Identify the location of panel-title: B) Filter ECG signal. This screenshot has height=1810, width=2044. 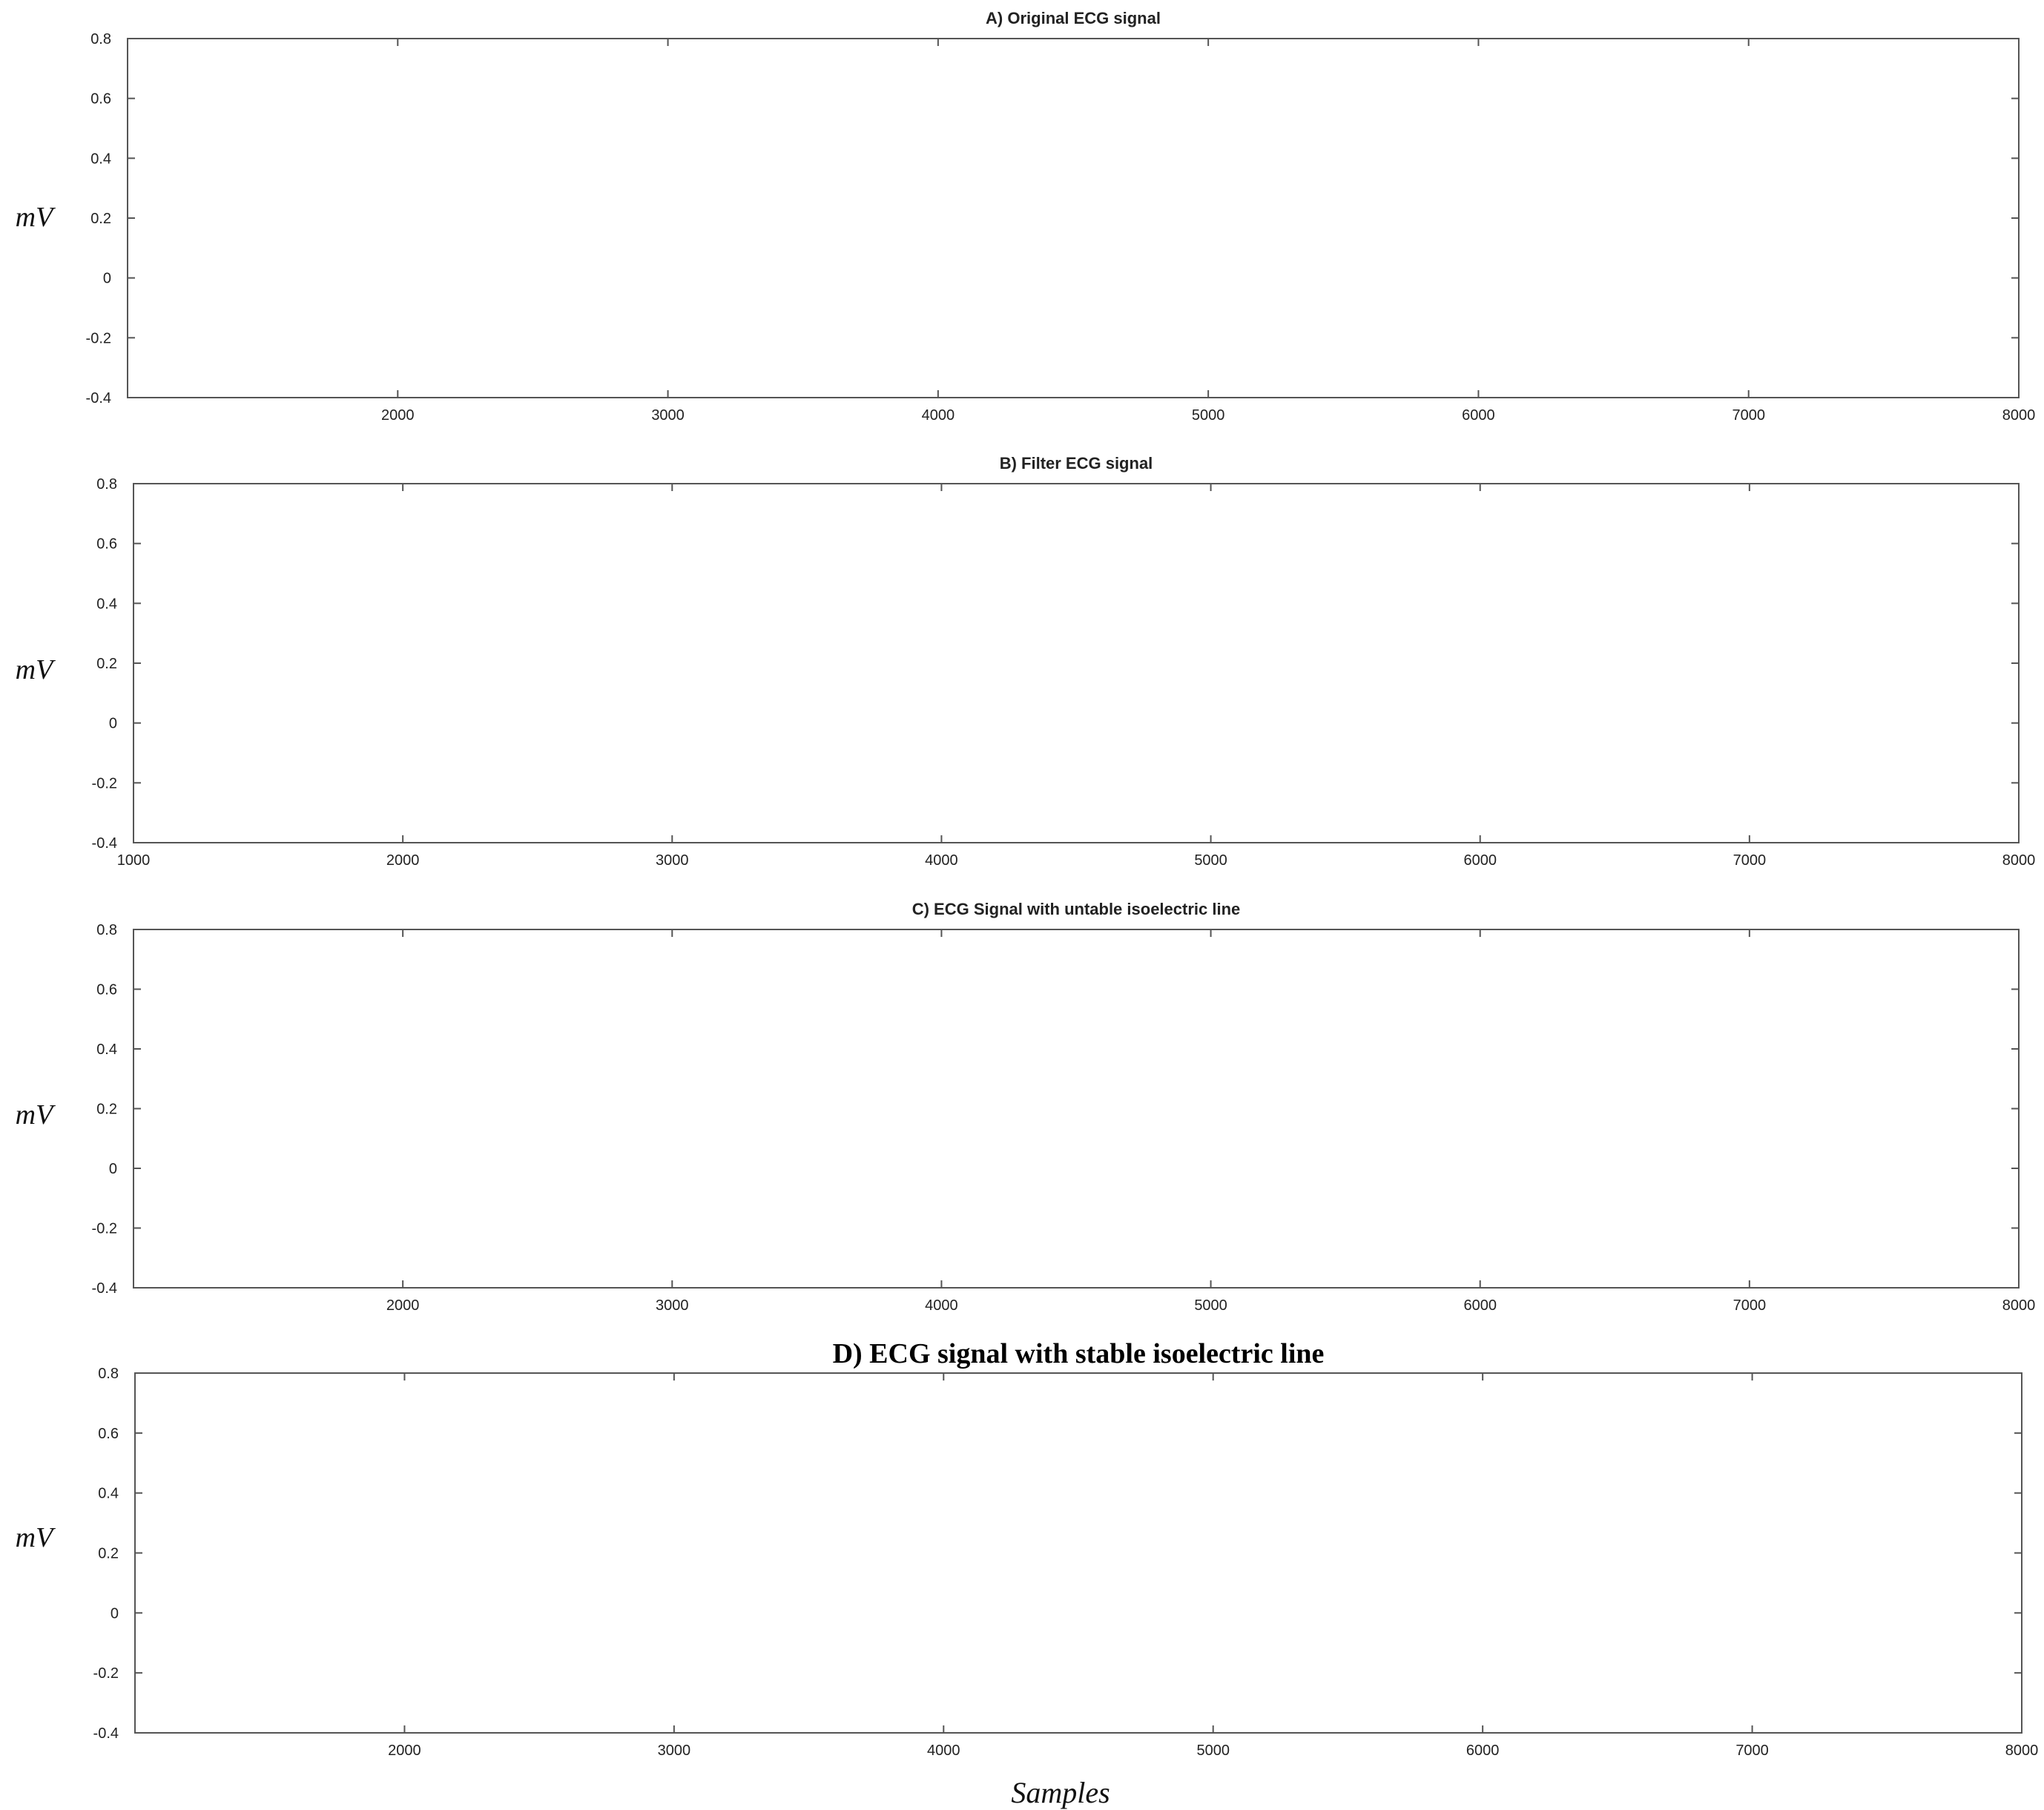
(1076, 464).